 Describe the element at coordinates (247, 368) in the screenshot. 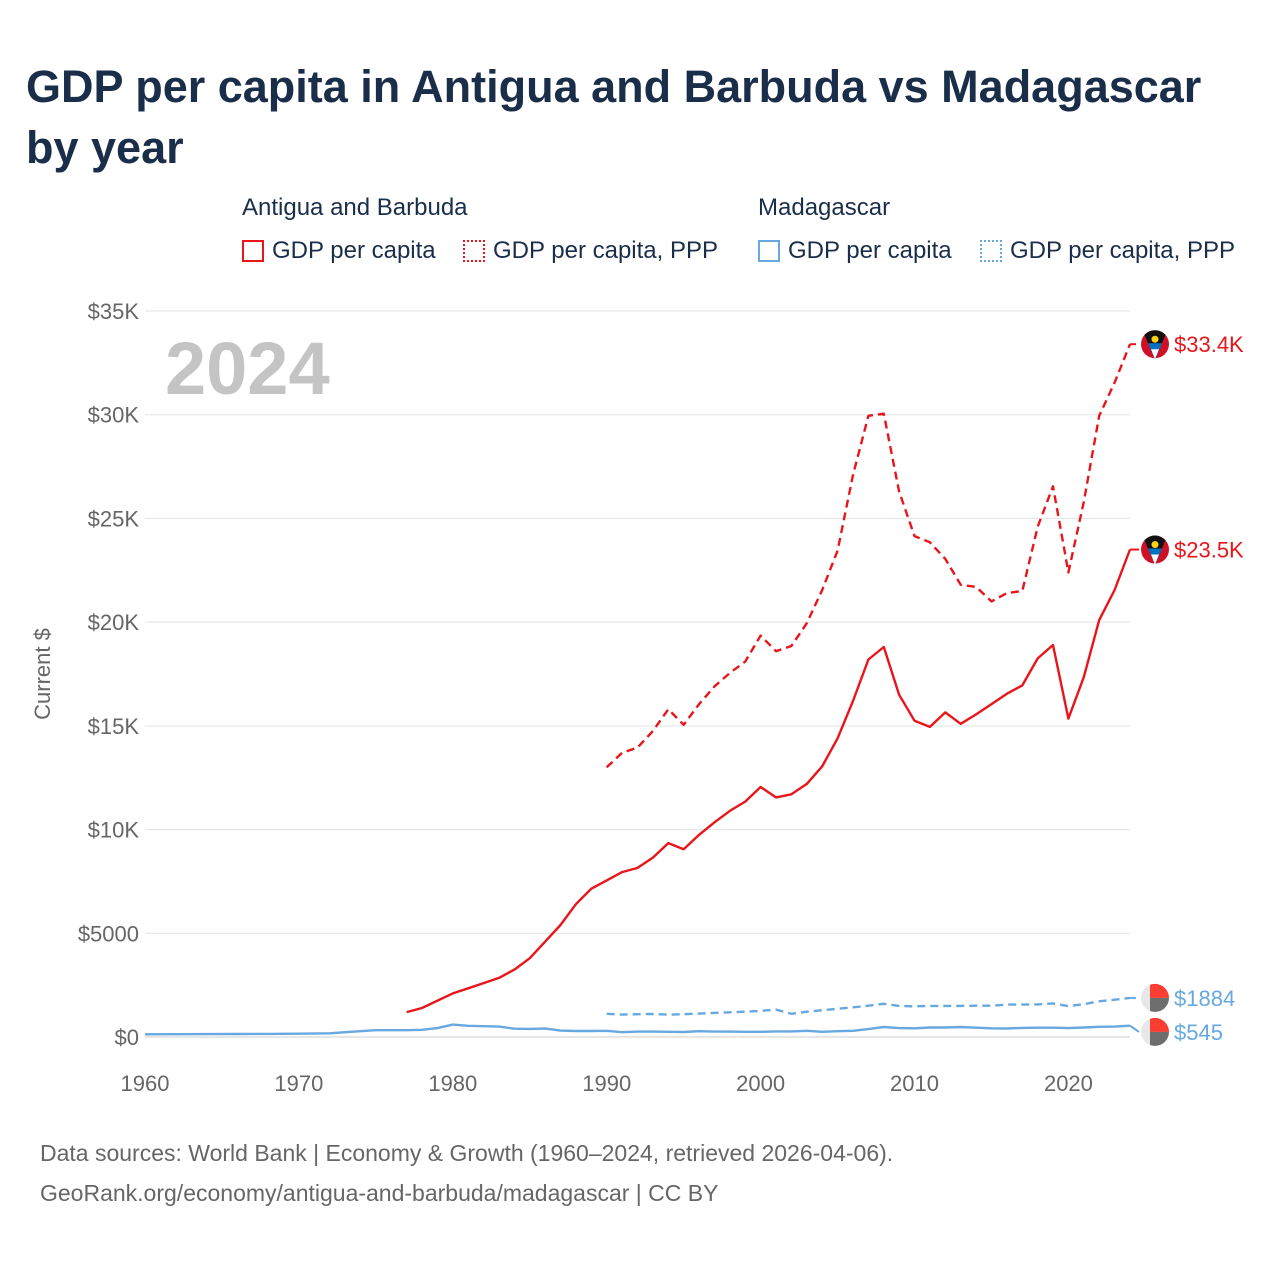

I see `year-watermark: 2024` at that location.